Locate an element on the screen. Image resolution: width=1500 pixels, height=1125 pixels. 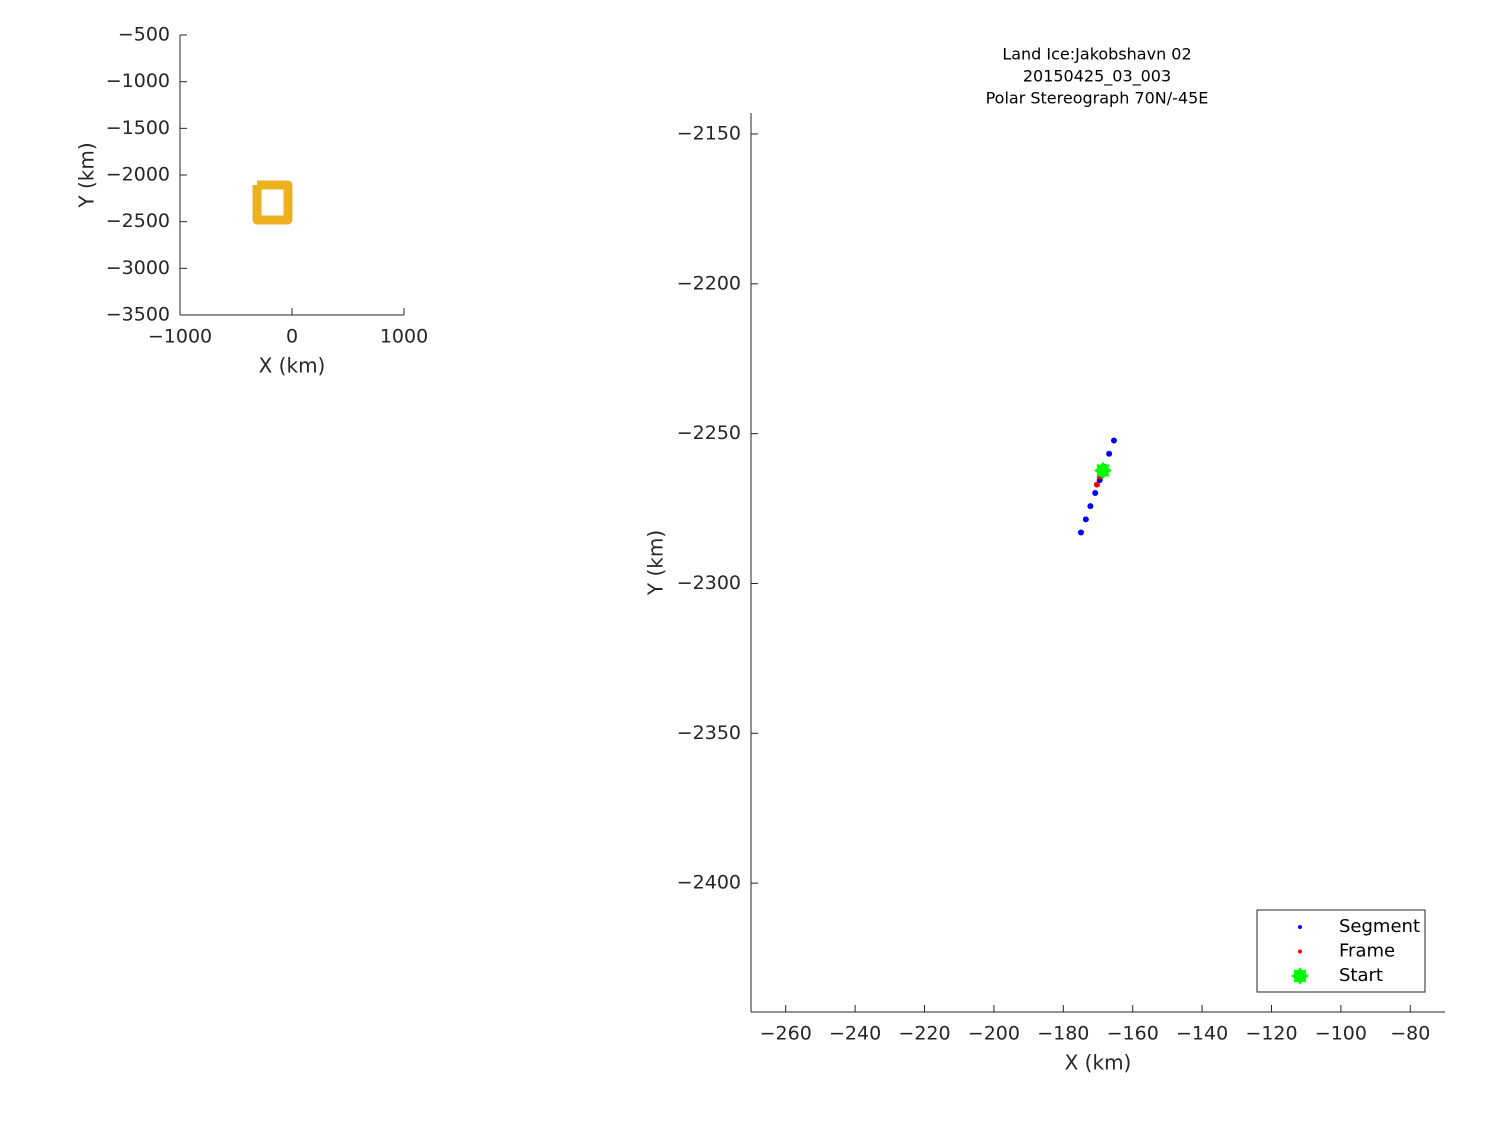
legend-label: Segment is located at coordinates (1379, 926).